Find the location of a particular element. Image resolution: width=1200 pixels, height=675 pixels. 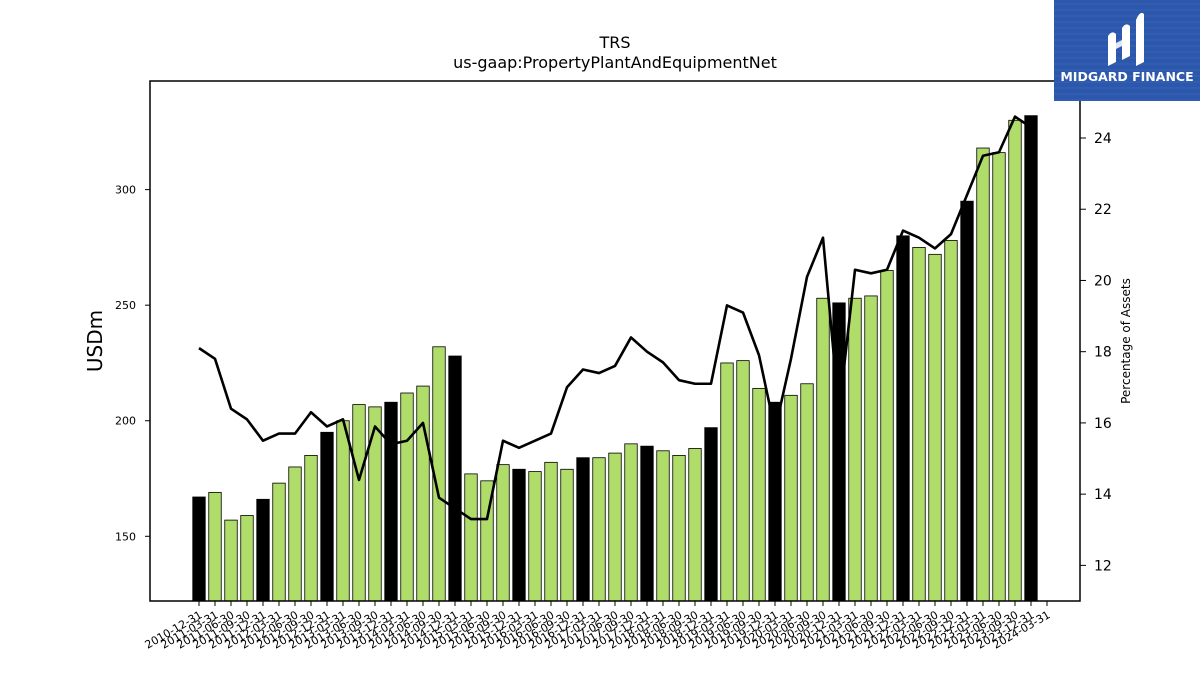

chart-title: TRS is located at coordinates (614, 42).